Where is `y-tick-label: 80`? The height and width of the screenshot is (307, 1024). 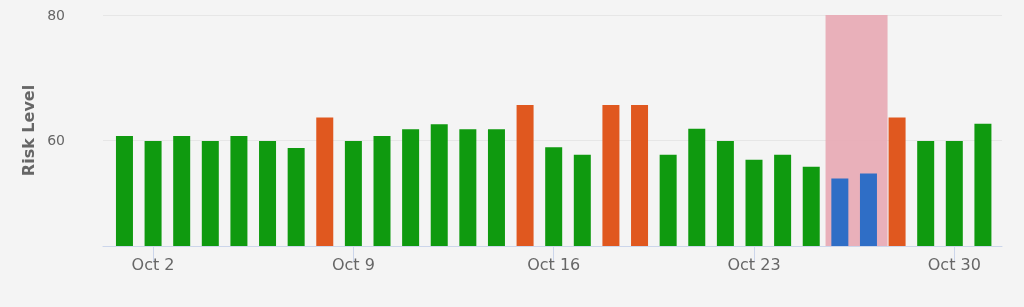 y-tick-label: 80 is located at coordinates (56, 15).